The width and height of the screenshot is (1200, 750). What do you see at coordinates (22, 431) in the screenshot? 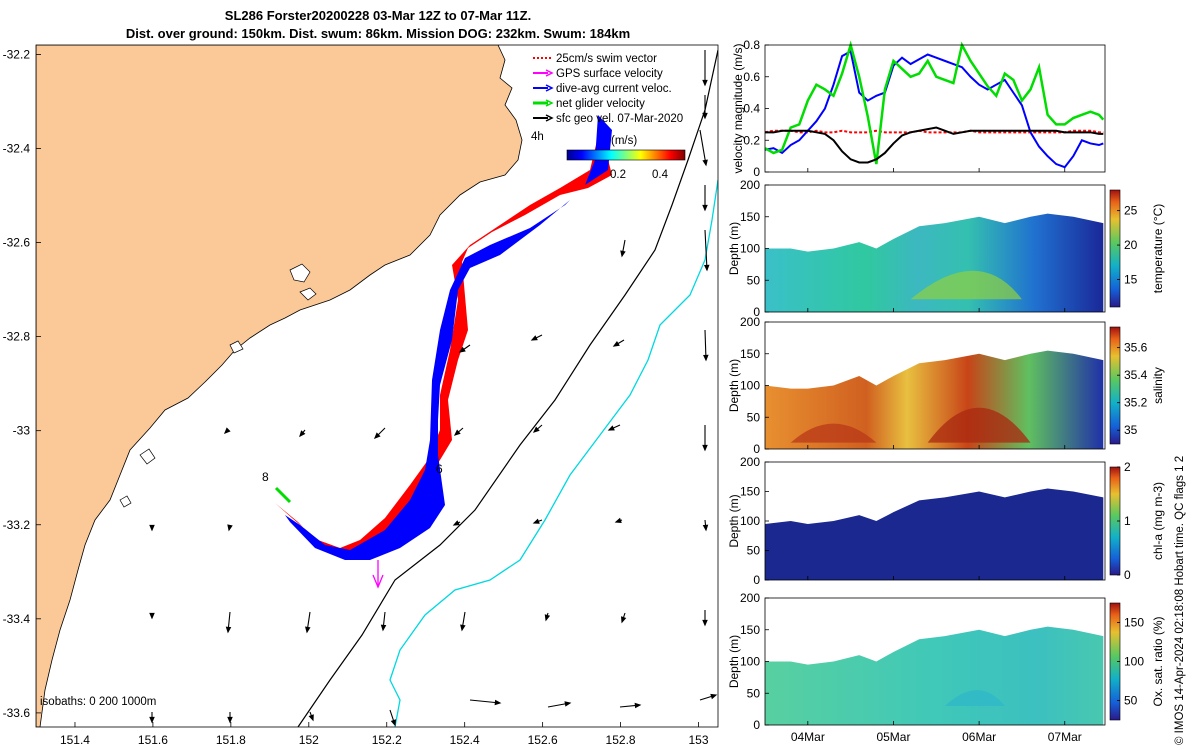
I see `map-y-tick-label: -33` at bounding box center [22, 431].